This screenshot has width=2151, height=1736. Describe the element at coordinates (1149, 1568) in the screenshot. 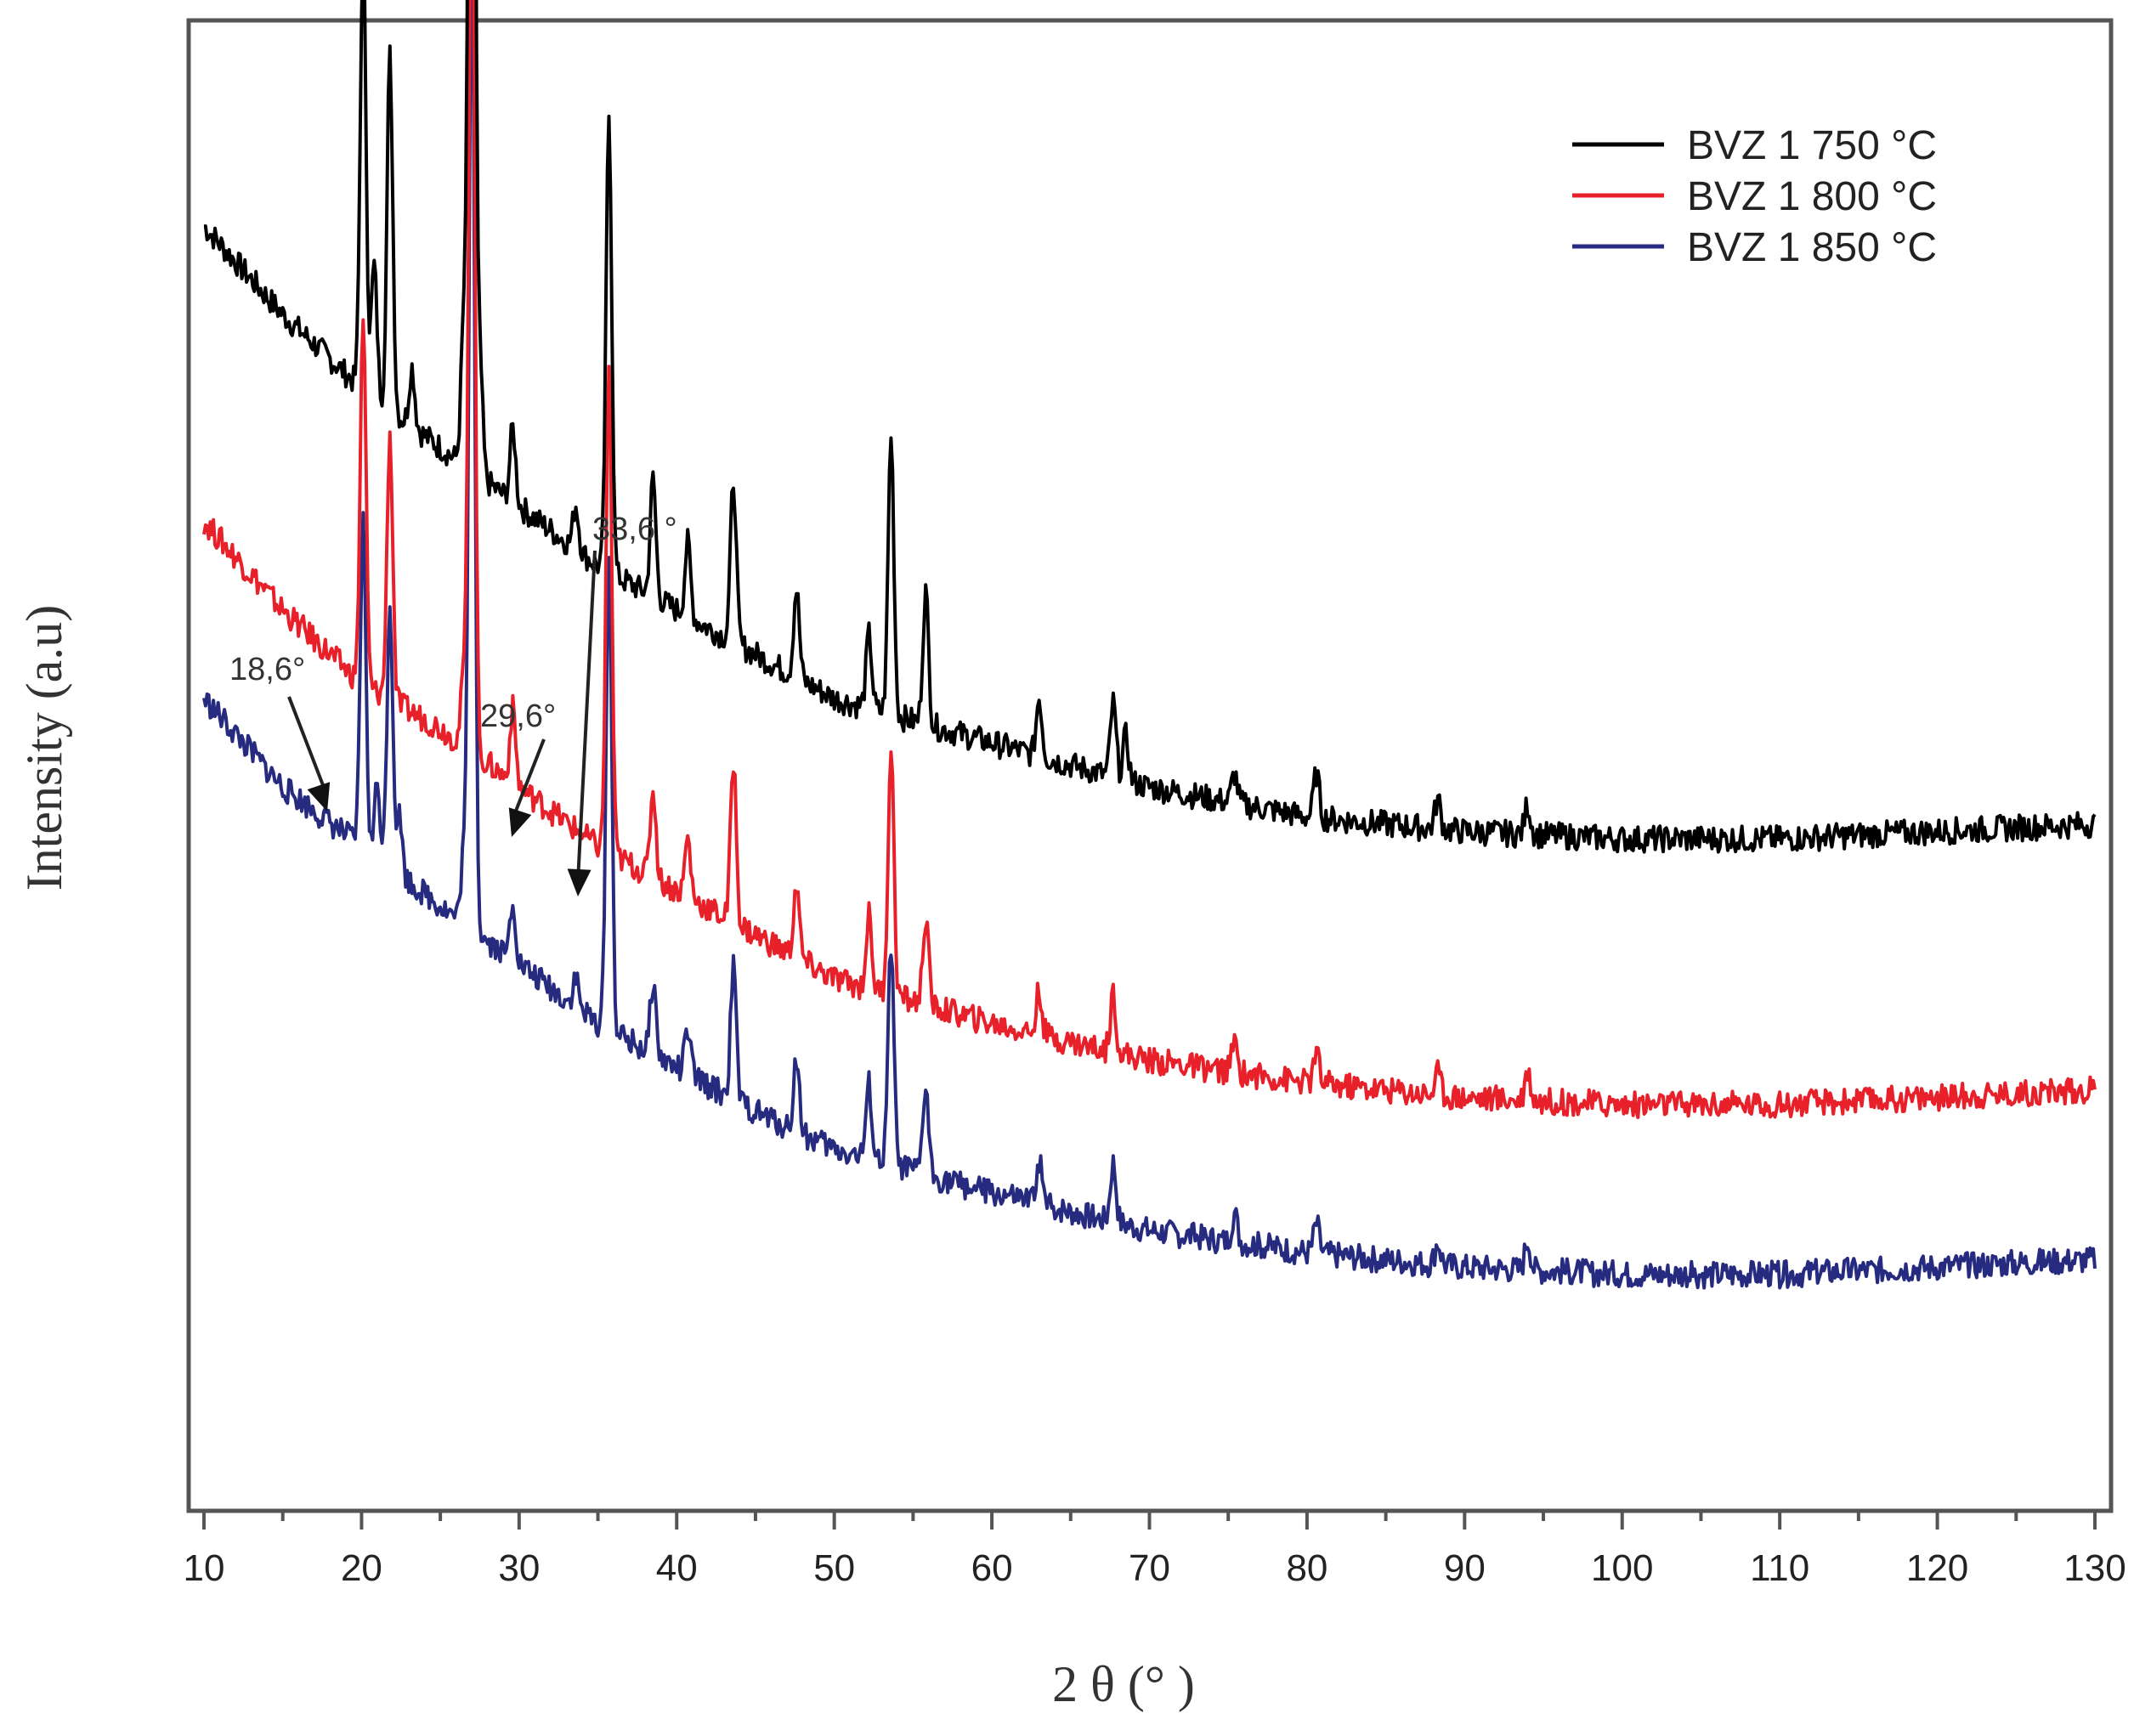

I see `x-tick-label: 70` at that location.